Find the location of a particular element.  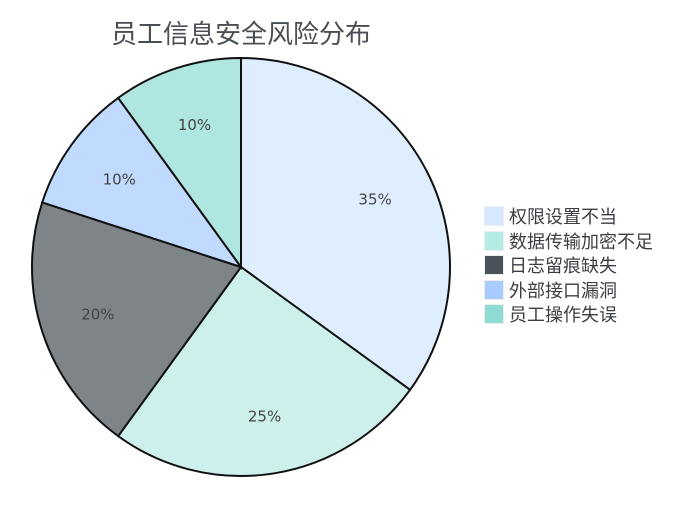

legend-label: 权限设置不当 is located at coordinates (563, 218).